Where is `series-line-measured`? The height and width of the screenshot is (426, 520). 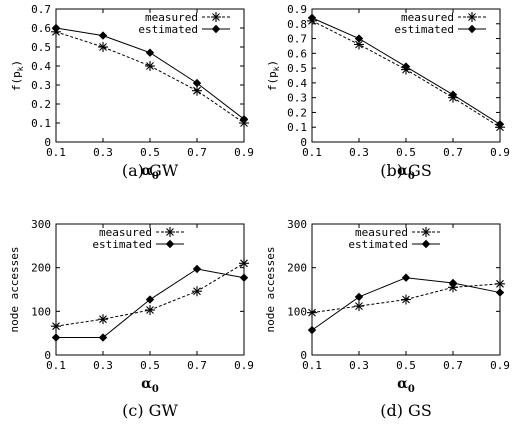
series-line-measured is located at coordinates (150, 77).